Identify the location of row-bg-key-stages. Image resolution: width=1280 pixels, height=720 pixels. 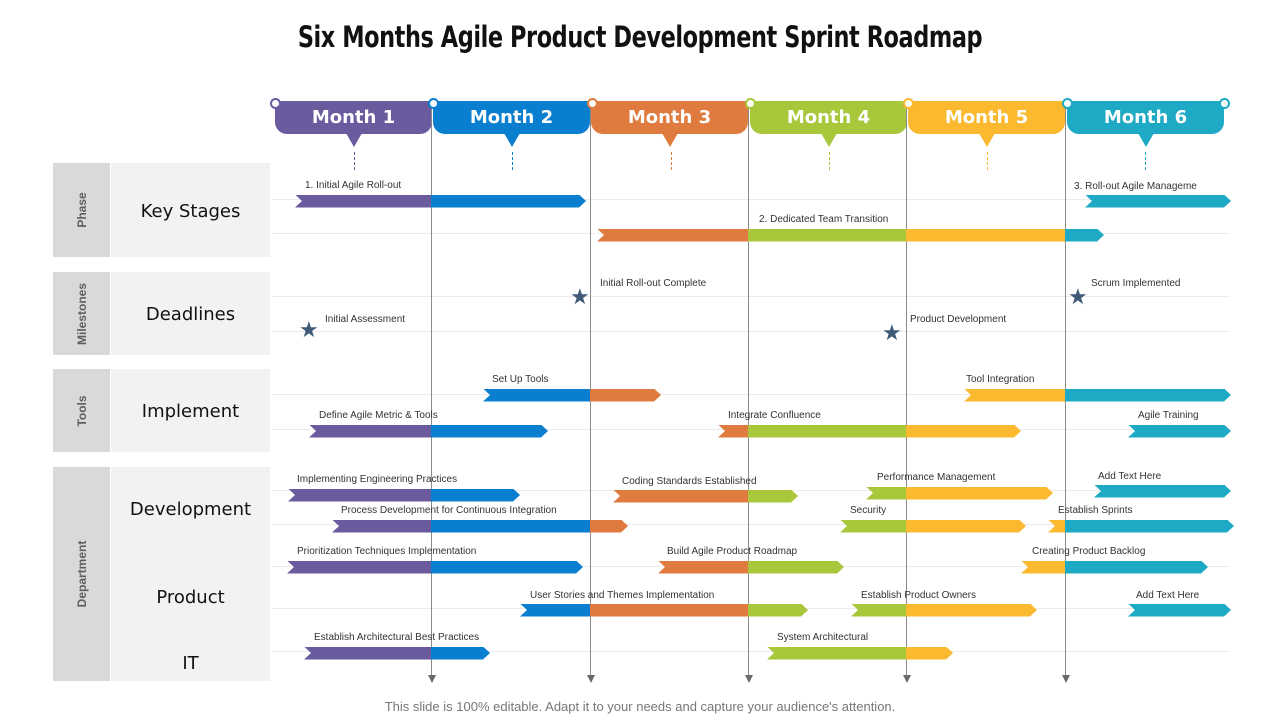
(190, 210).